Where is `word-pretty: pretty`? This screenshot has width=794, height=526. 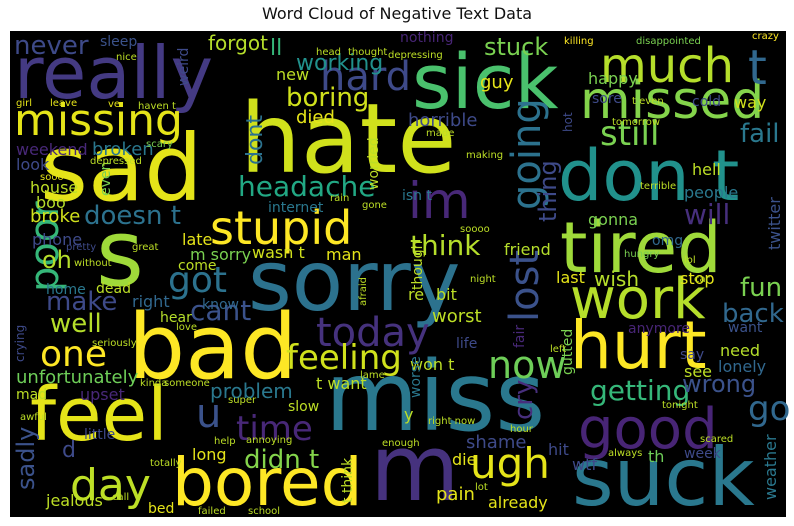 word-pretty: pretty is located at coordinates (81, 247).